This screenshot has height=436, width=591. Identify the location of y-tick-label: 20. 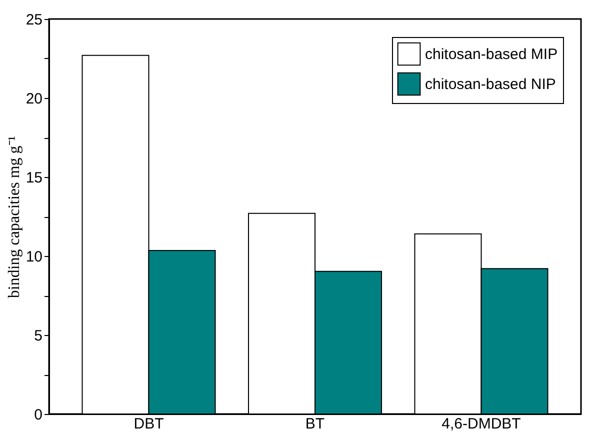
(34, 99).